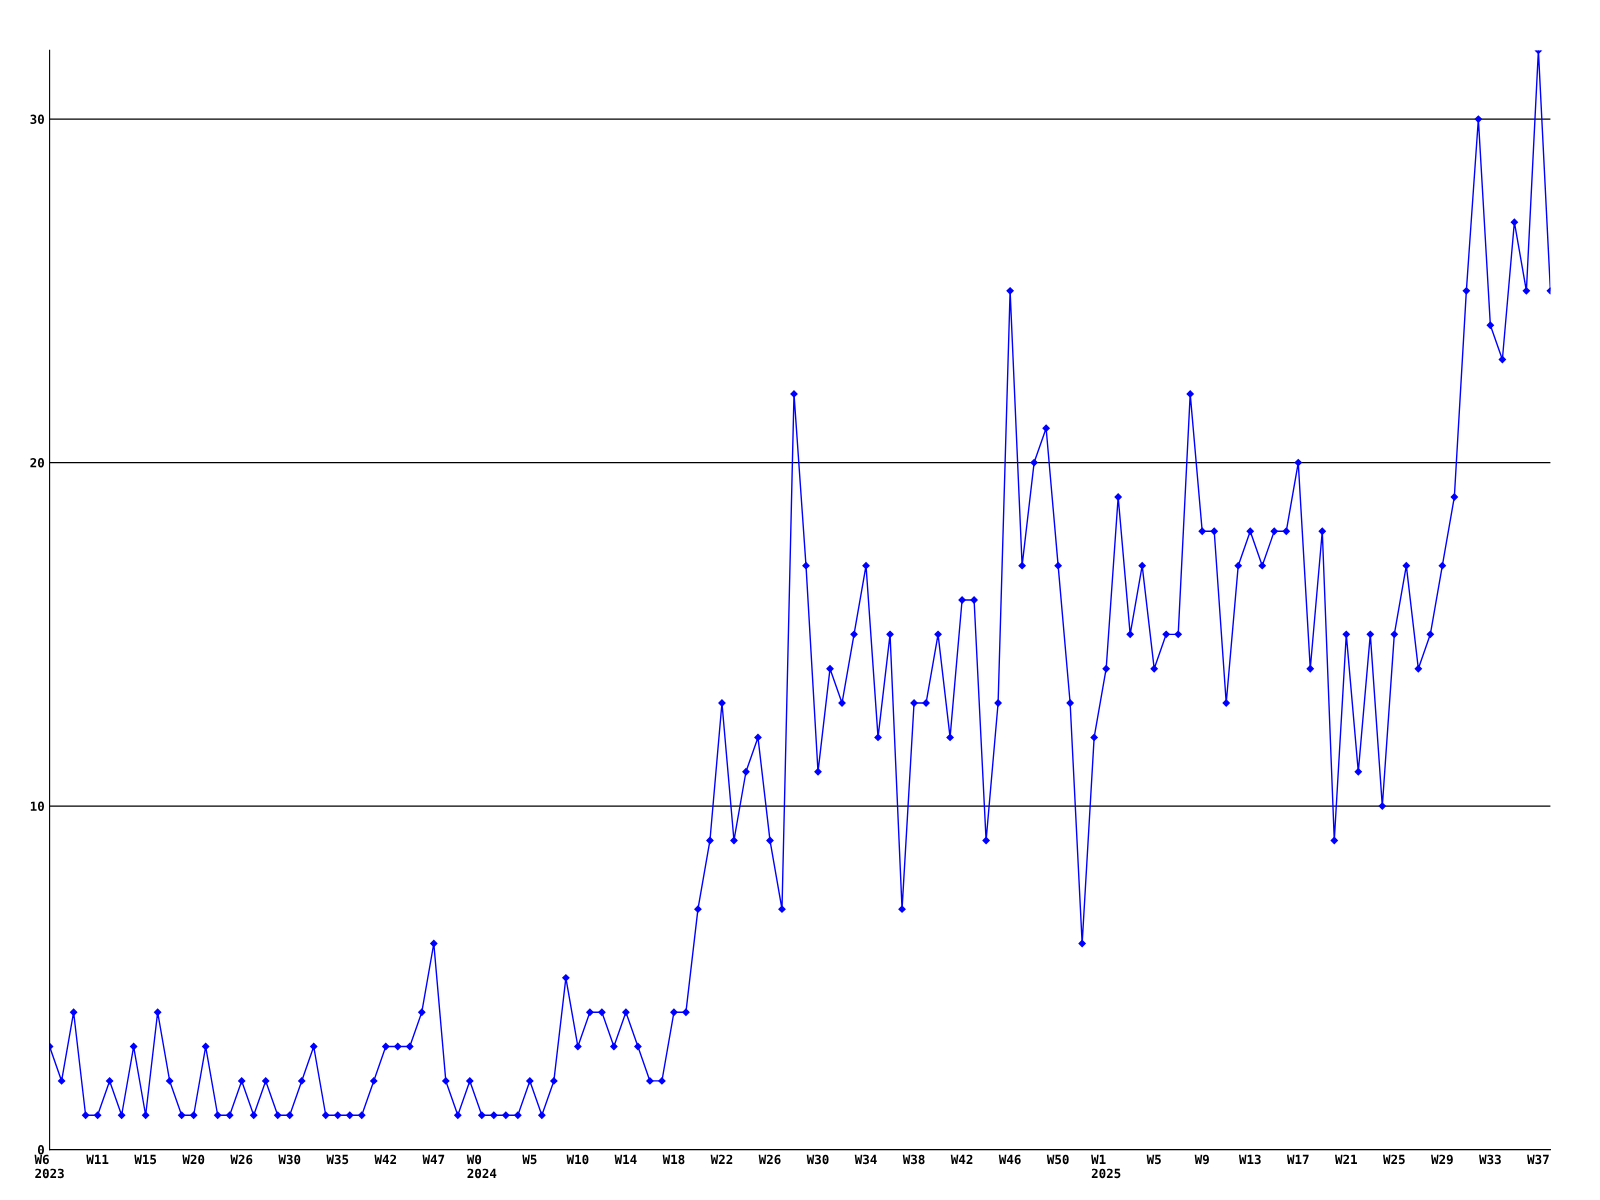  Describe the element at coordinates (865, 1159) in the screenshot. I see `x-tick-label: W34` at that location.